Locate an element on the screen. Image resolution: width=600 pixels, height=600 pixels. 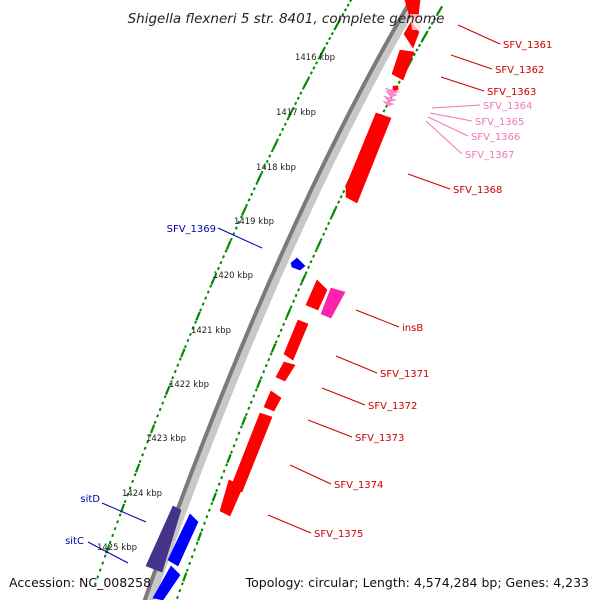
gene-label: SFV_1374 is located at coordinates (358, 485).